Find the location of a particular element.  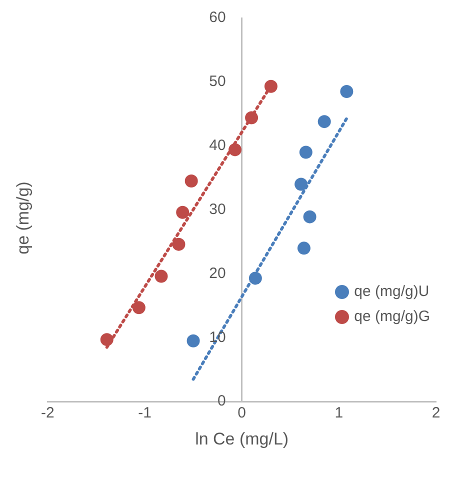

x-tick-label: -2 is located at coordinates (47, 413).